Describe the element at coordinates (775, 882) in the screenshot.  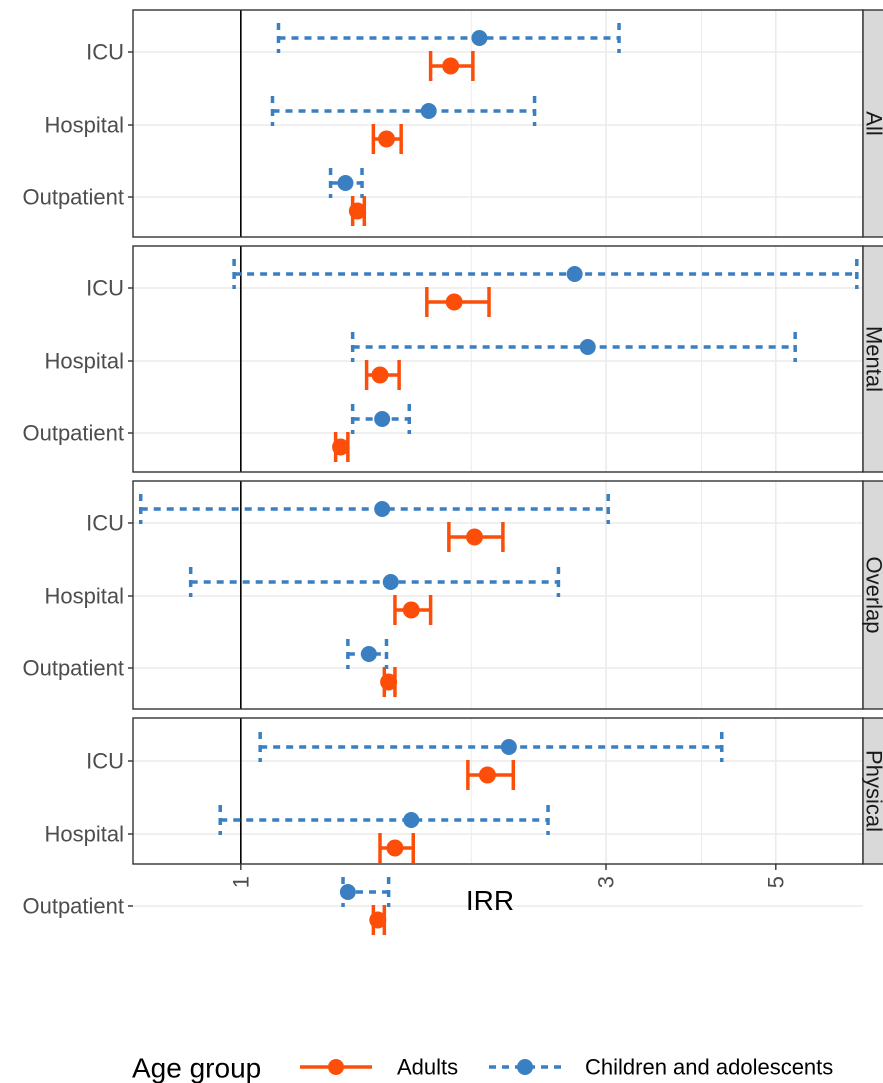
I see `x-tick-label: 5` at that location.